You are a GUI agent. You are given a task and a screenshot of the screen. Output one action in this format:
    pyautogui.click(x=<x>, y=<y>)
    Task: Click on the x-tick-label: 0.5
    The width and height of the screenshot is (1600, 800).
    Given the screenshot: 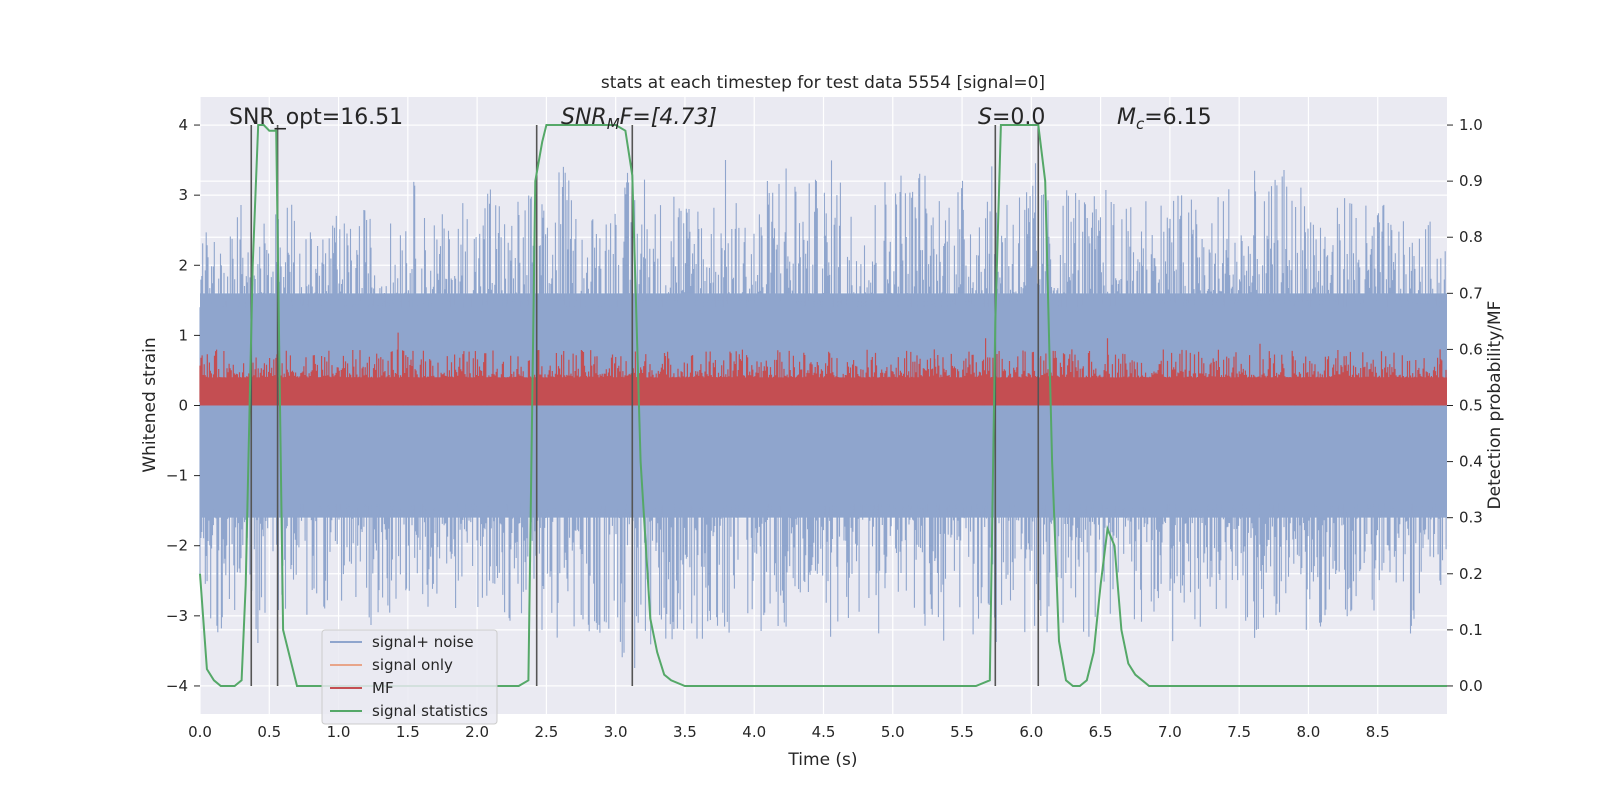 What is the action you would take?
    pyautogui.click(x=269, y=732)
    